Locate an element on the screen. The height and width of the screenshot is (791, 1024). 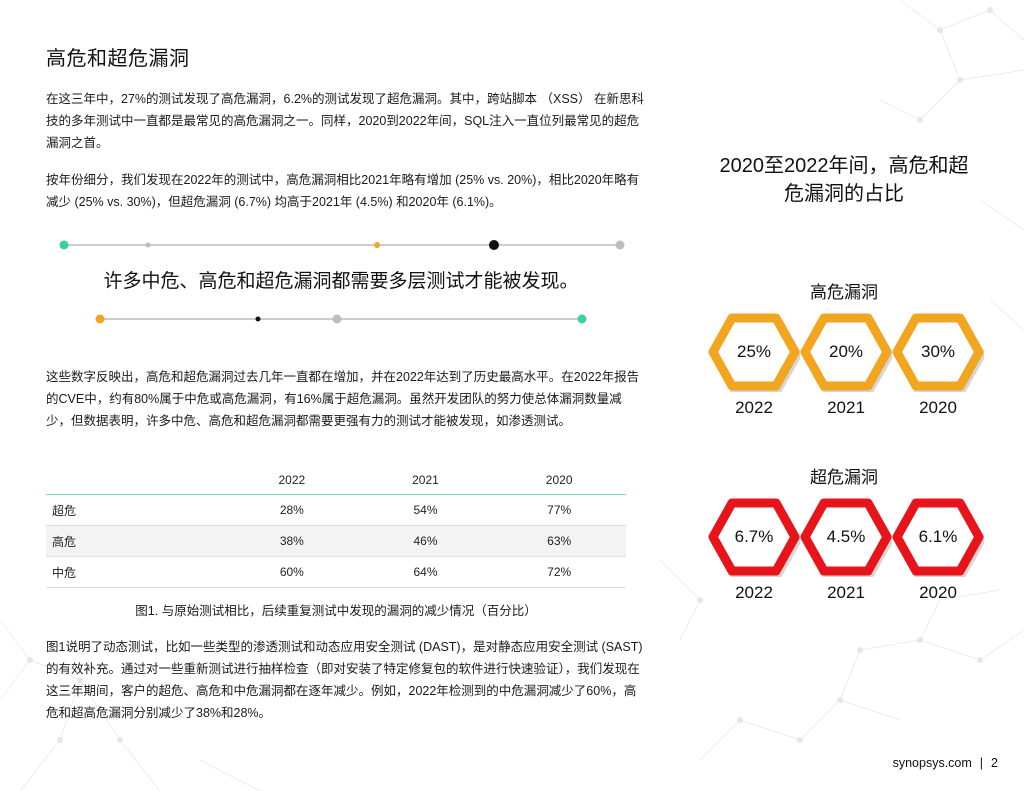
table-cell: 38% is located at coordinates (291, 541).